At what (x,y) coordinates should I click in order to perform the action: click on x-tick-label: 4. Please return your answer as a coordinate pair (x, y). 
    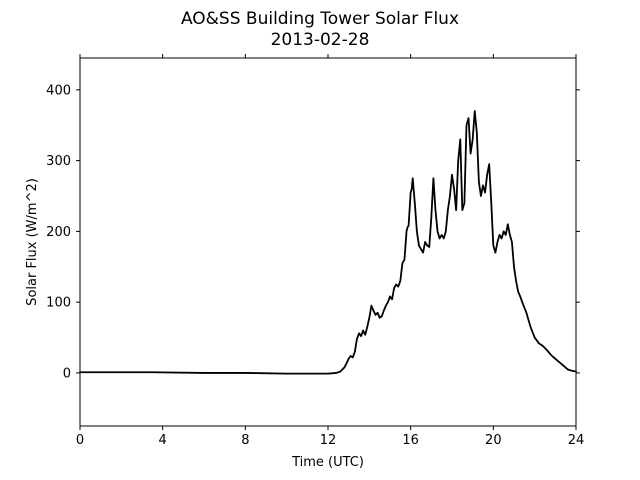
    Looking at the image, I should click on (163, 440).